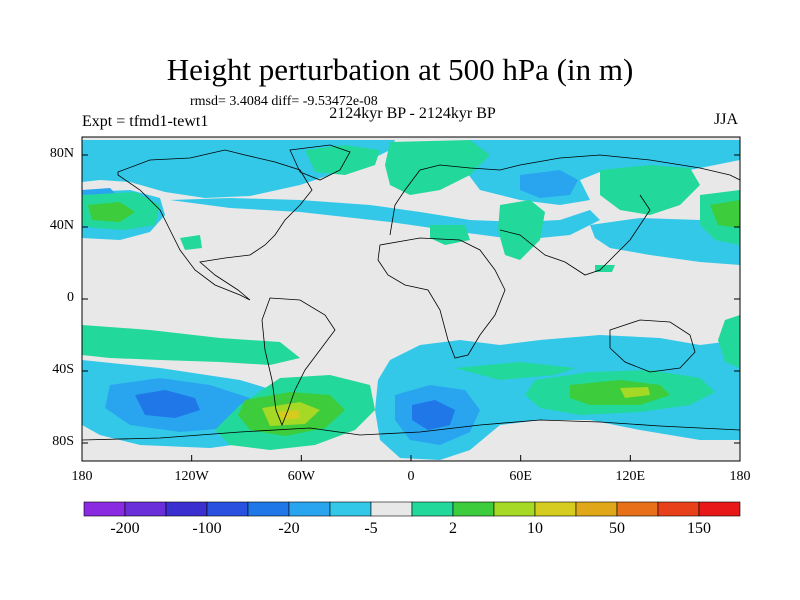 The width and height of the screenshot is (800, 600). I want to click on experiment-label: Expt = tfmd1-tewt1, so click(145, 121).